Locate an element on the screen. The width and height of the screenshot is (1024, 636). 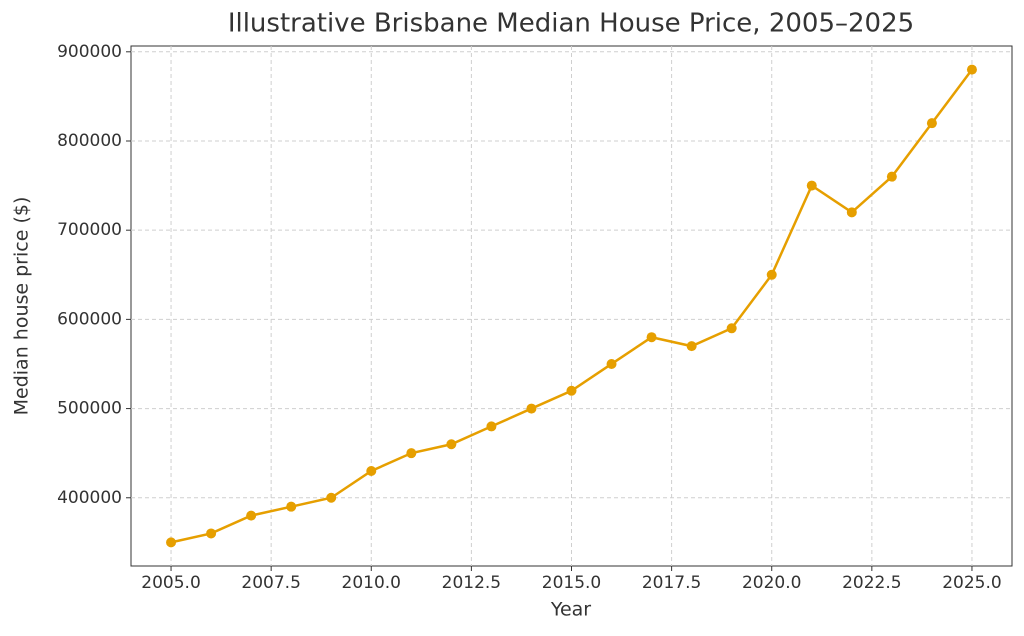
x-tick-label: 2015.0 is located at coordinates (571, 583).